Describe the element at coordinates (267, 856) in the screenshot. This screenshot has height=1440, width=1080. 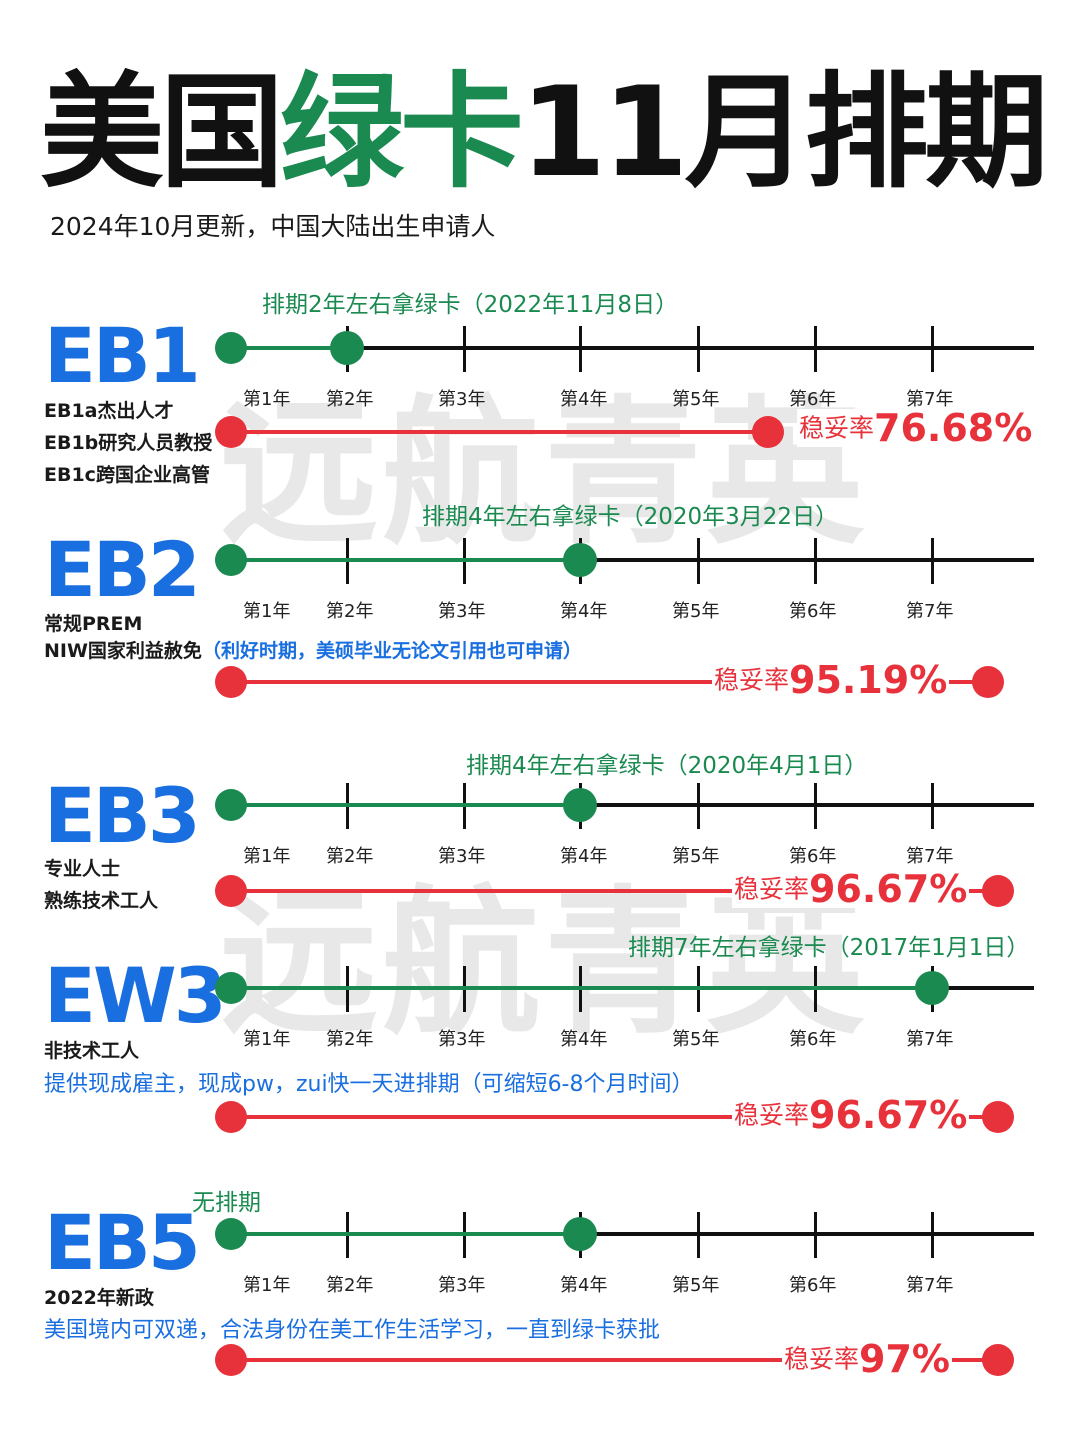
I see `year-label-eb3-1: 第1年` at that location.